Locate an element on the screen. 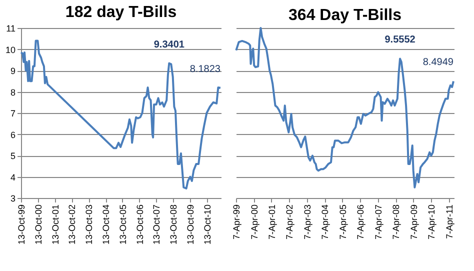 This screenshot has width=474, height=271. x-tick-label: 13-Oct-07 is located at coordinates (157, 224).